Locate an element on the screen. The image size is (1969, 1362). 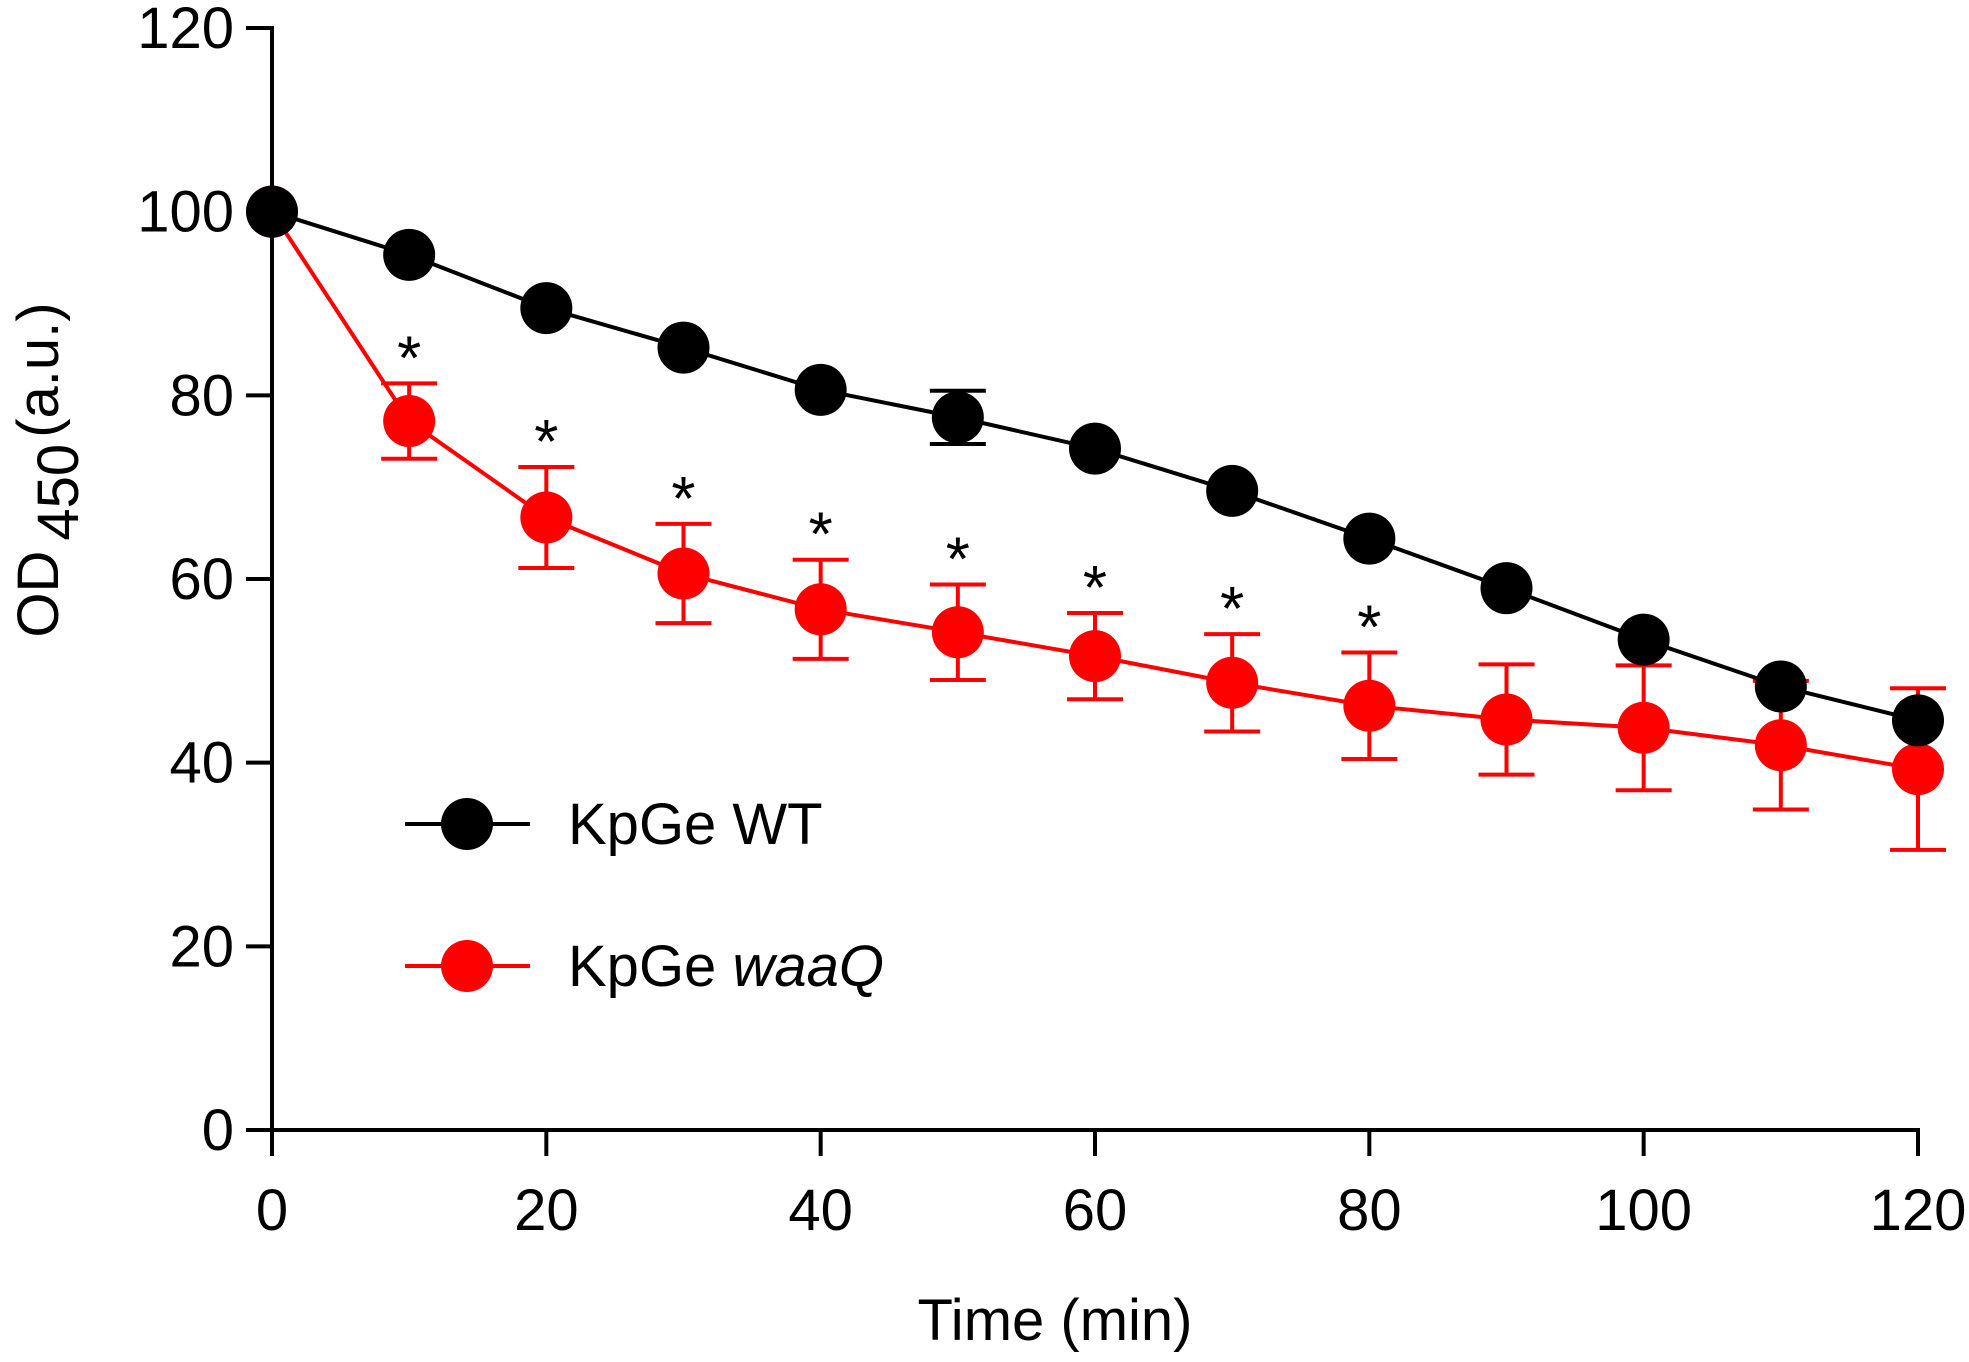
significance-markers: * * * * * * * * is located at coordinates (889, 493).